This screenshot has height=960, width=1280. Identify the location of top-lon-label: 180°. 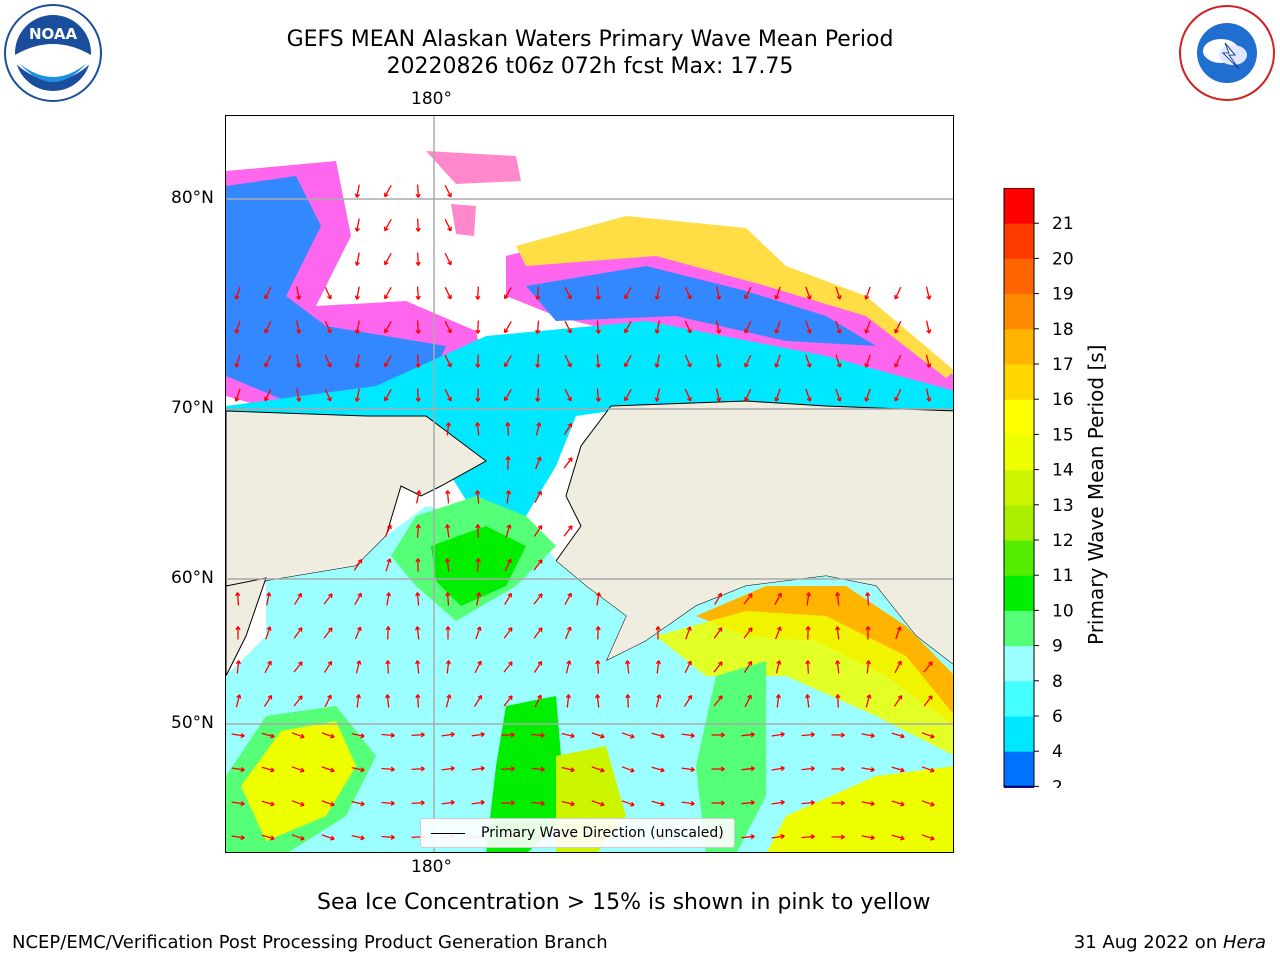
(431, 99).